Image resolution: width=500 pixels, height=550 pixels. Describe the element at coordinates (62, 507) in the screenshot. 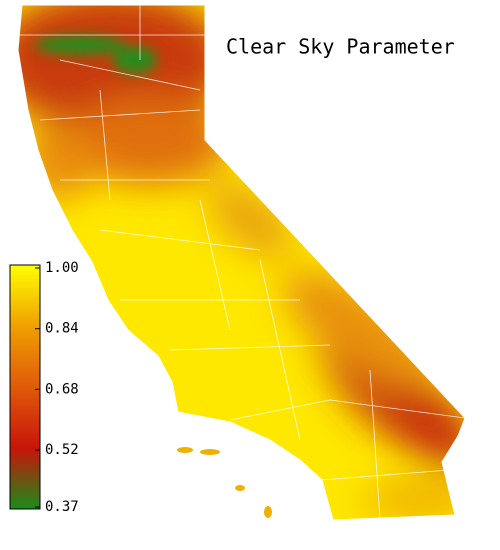

I see `colorbar-tick-label: 0.37` at that location.